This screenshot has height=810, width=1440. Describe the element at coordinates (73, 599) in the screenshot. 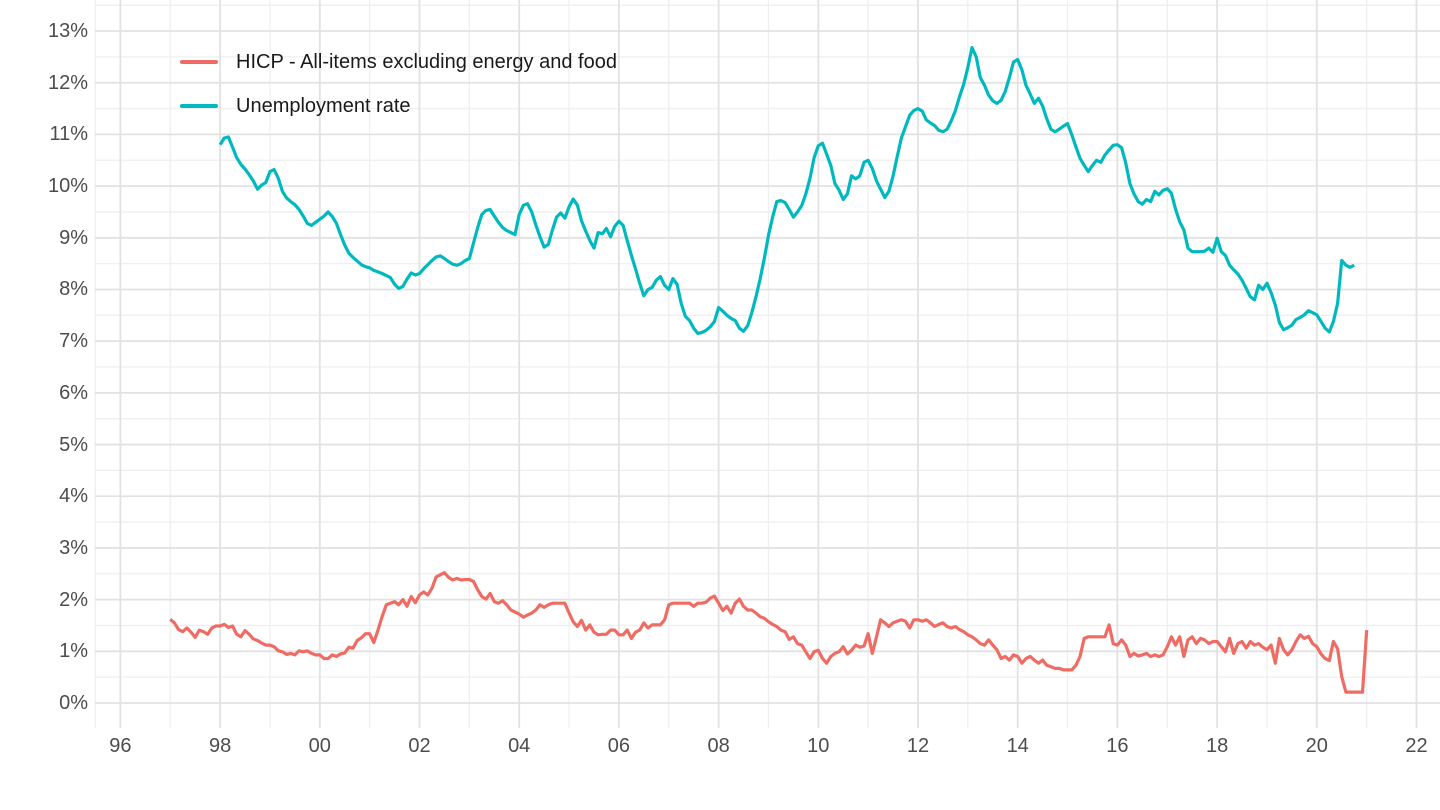

I see `y-tick-label: 2%` at that location.